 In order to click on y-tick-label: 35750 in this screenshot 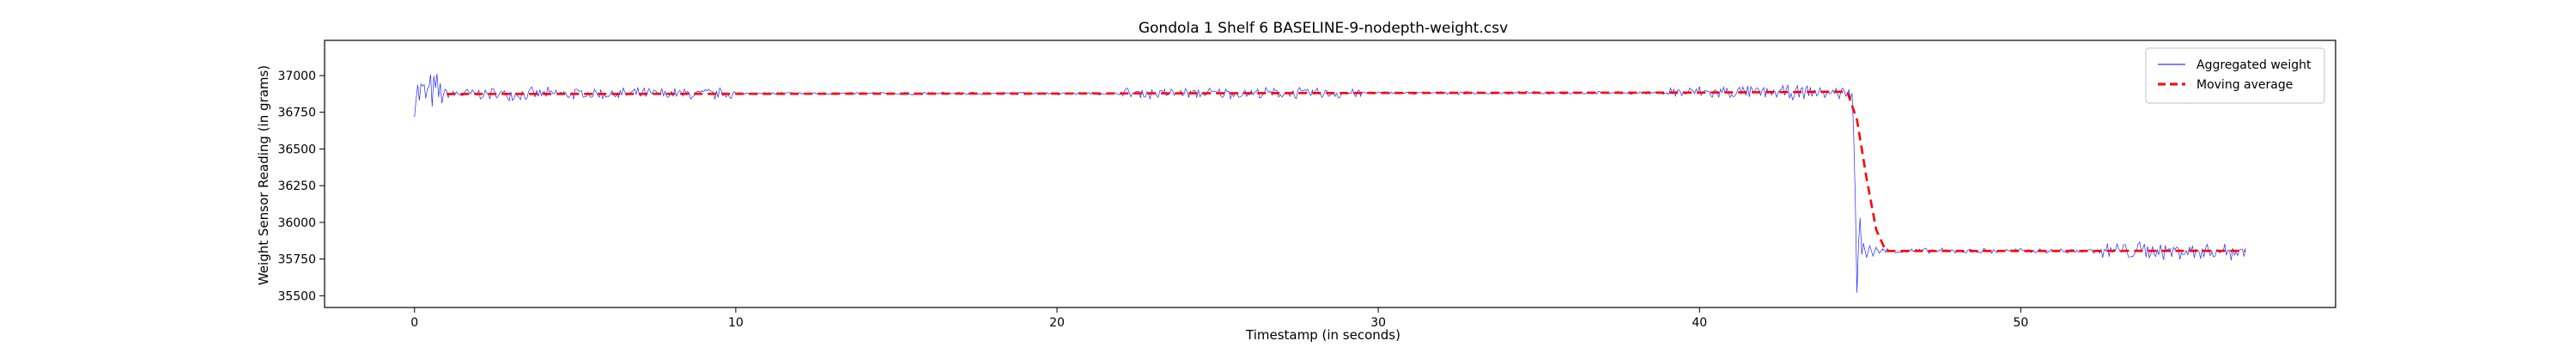, I will do `click(296, 260)`.